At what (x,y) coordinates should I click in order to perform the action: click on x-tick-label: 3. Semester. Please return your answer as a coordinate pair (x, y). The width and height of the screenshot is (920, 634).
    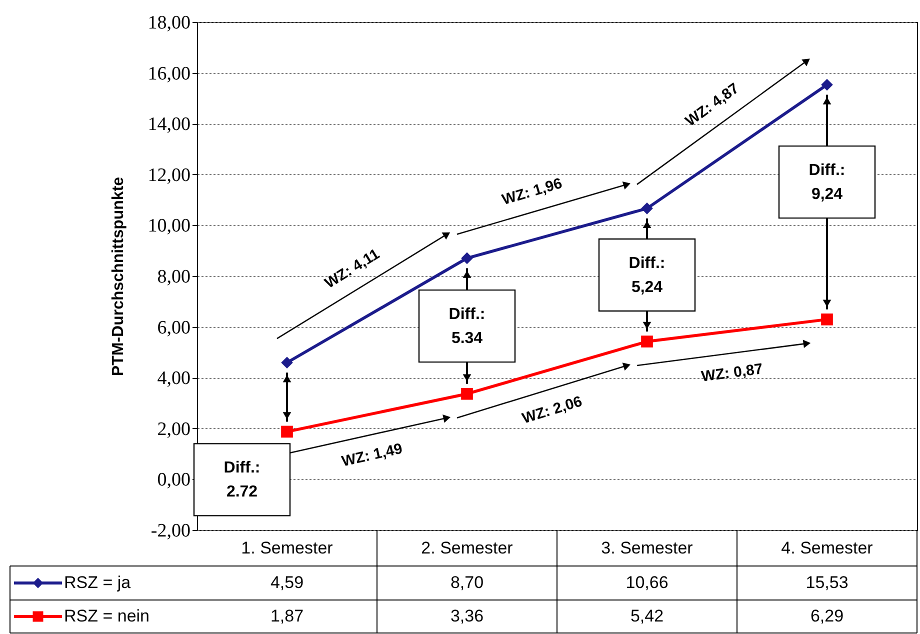
    Looking at the image, I should click on (647, 548).